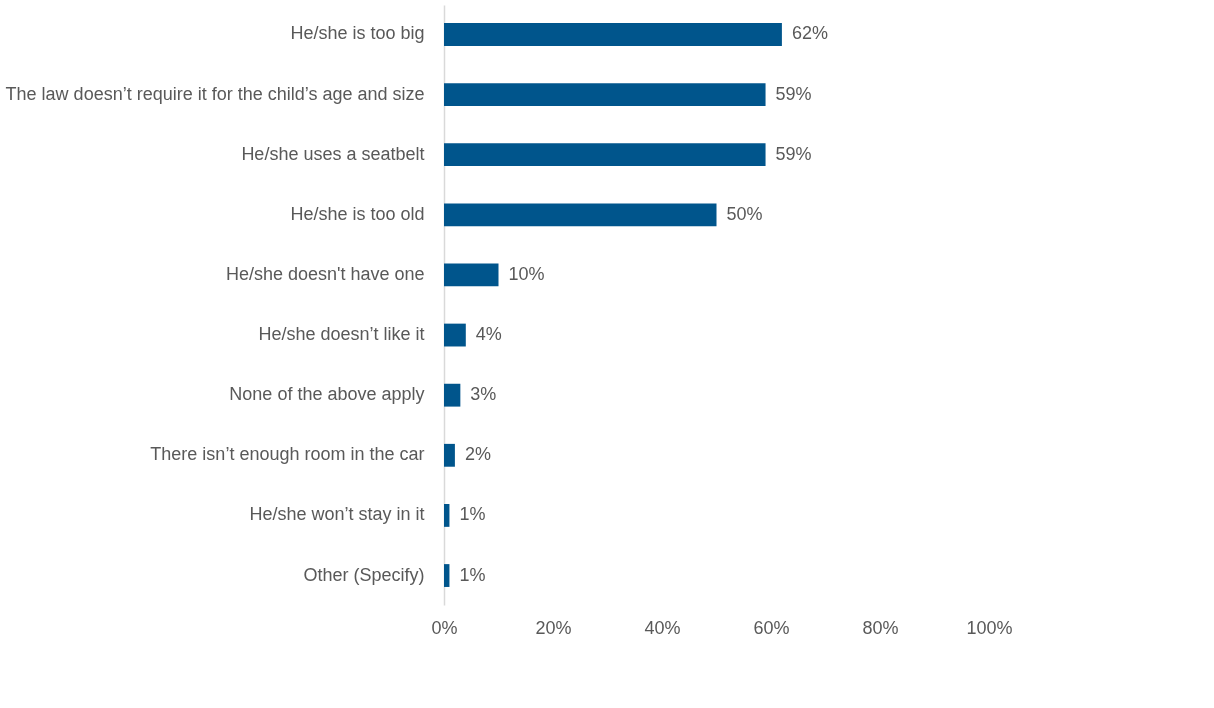 This screenshot has height=708, width=1214. I want to click on y-tick-label: Other (Specify), so click(364, 574).